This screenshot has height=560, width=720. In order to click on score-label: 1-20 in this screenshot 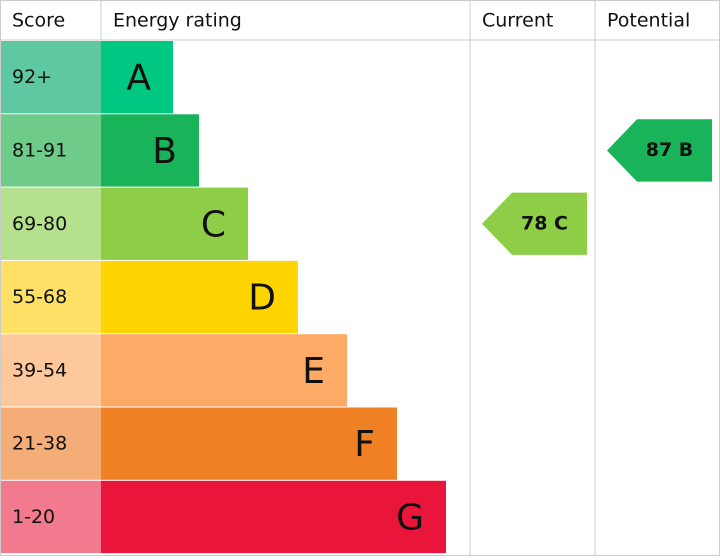, I will do `click(33, 517)`.